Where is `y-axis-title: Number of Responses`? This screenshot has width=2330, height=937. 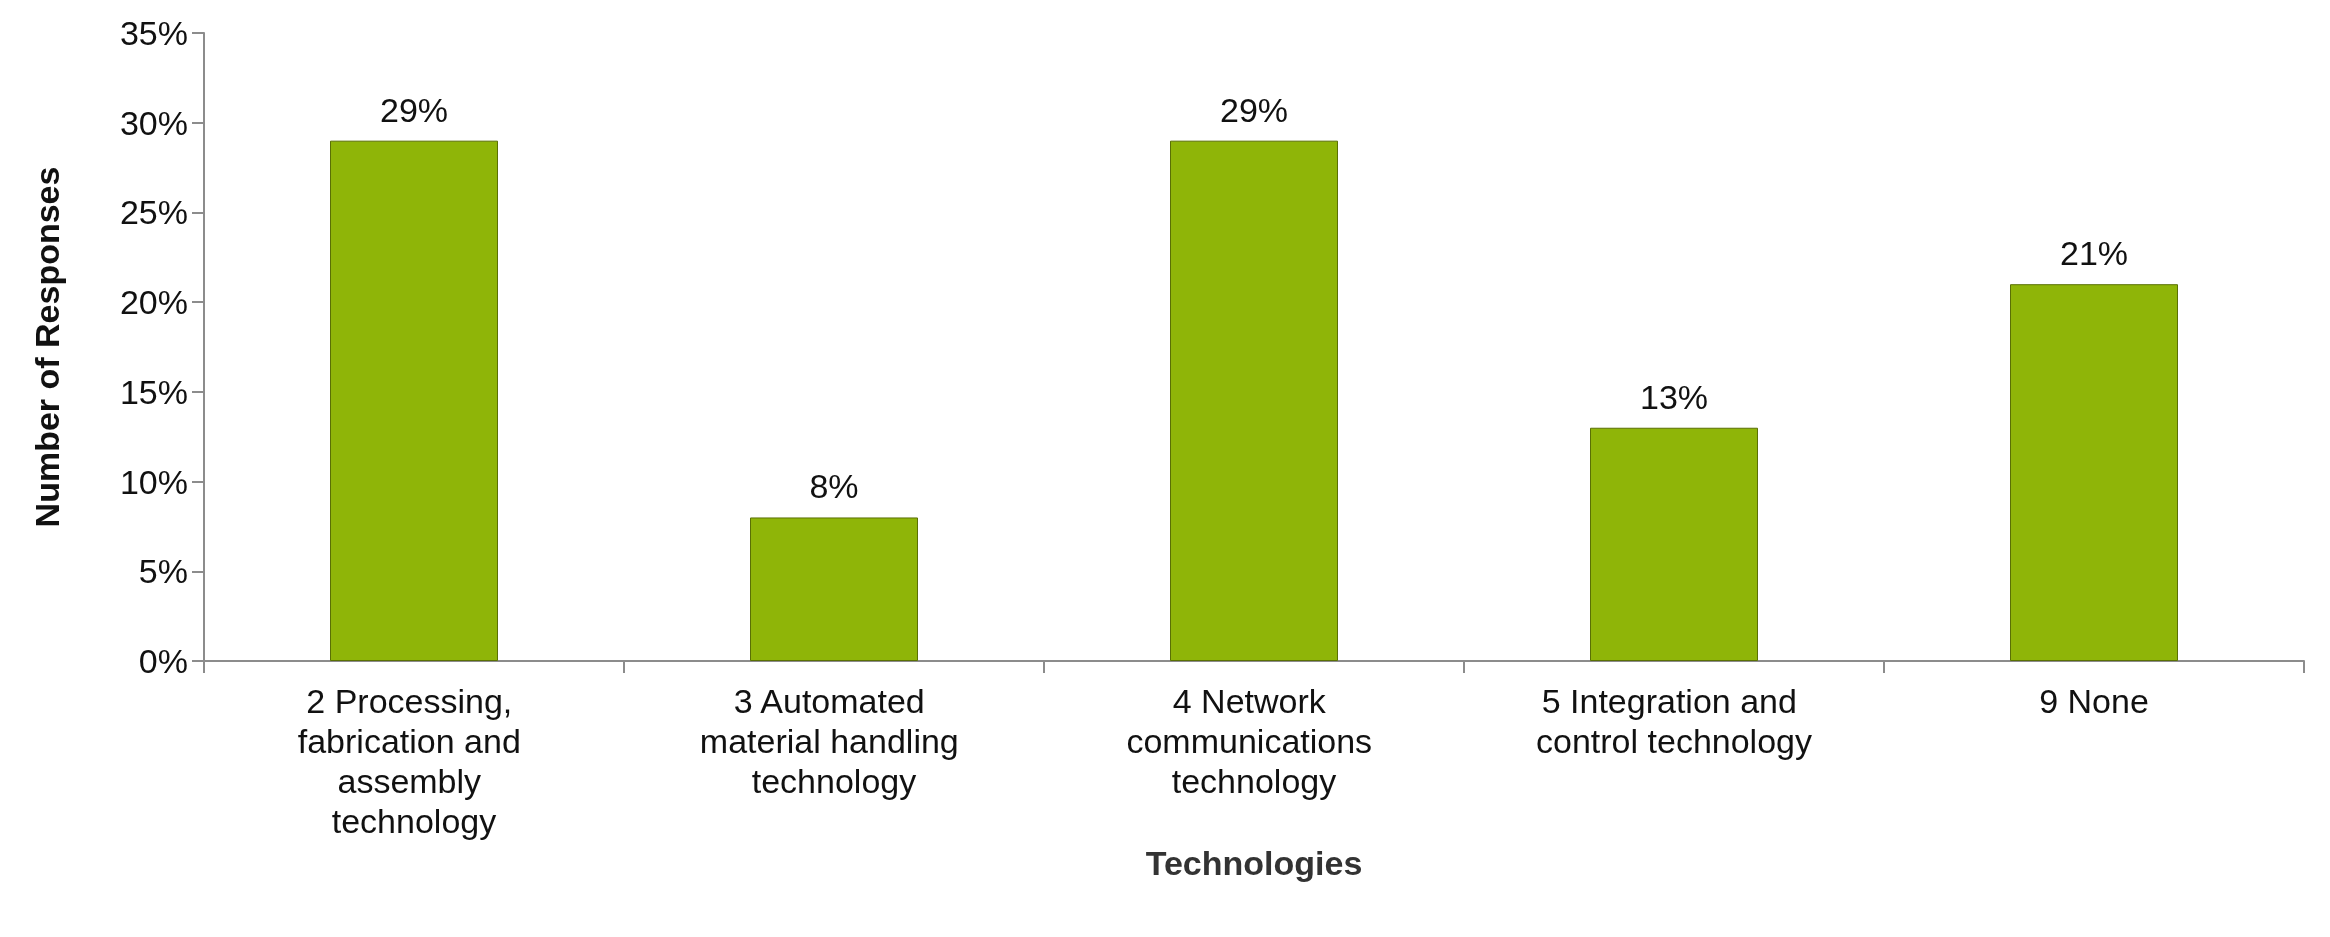
y-axis-title: Number of Responses is located at coordinates (47, 347).